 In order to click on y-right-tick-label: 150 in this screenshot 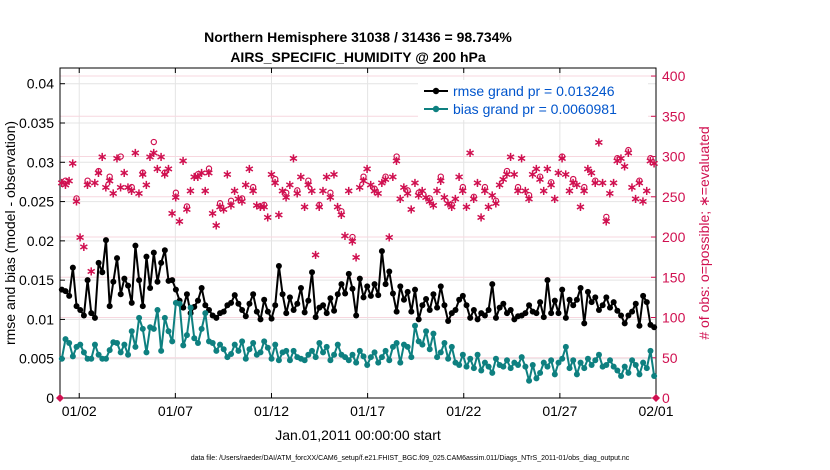, I will do `click(674, 277)`.